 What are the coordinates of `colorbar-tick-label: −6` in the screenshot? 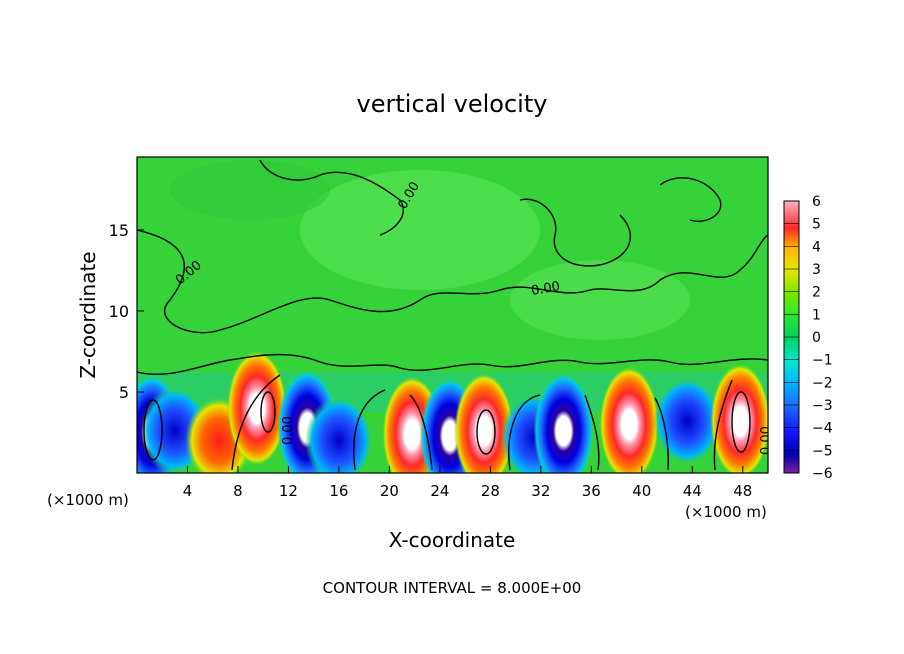 It's located at (822, 474).